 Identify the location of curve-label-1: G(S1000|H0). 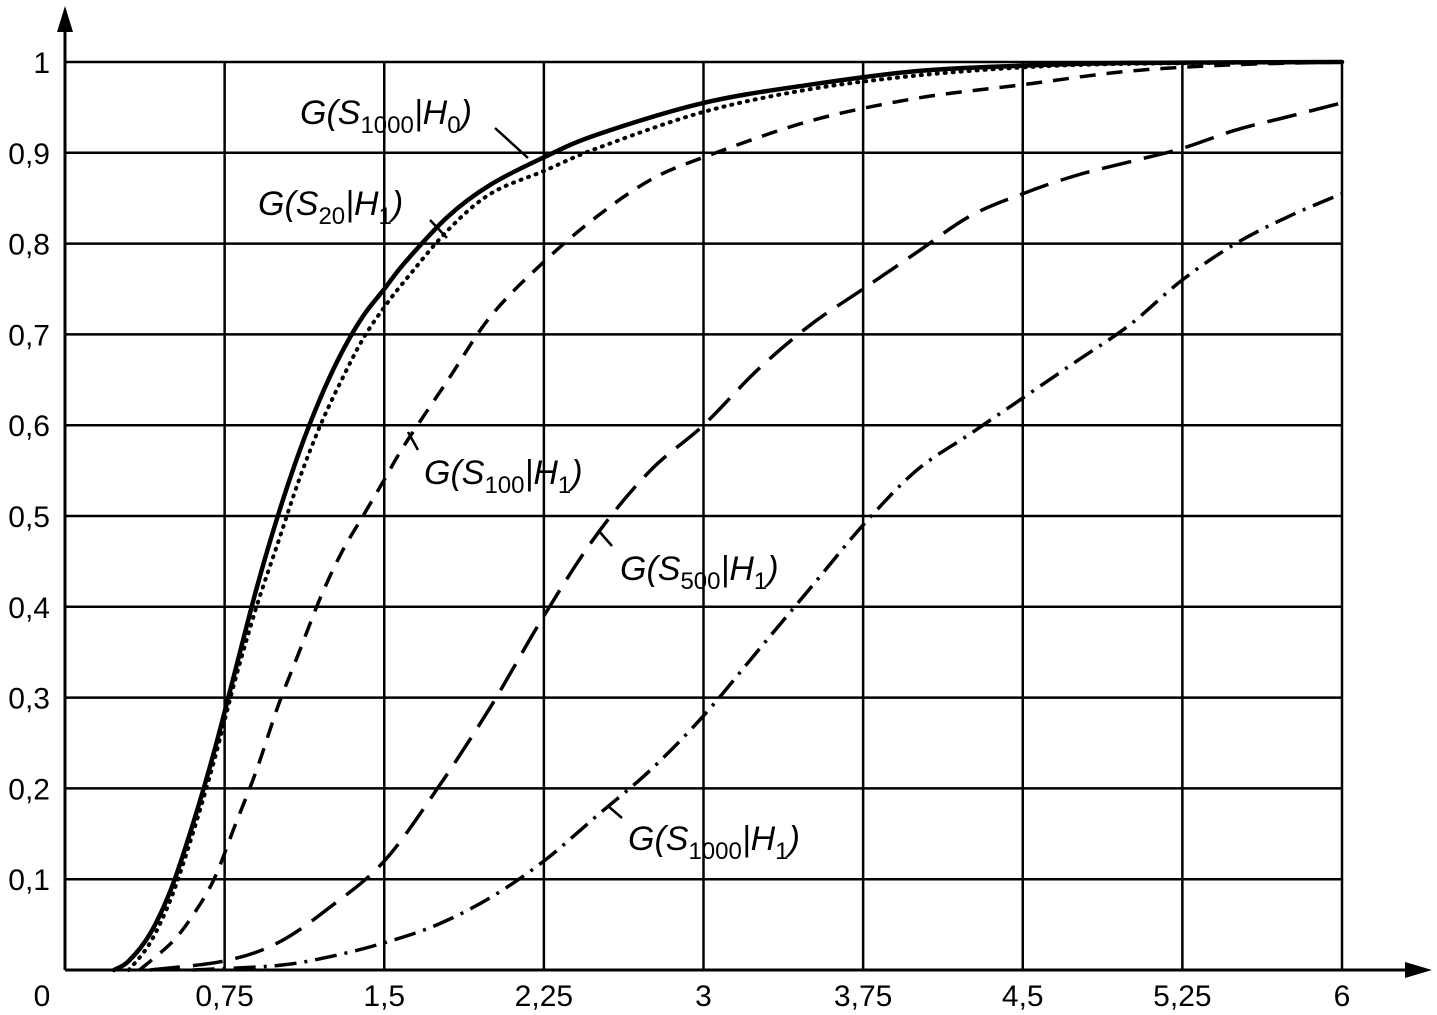
(386, 116).